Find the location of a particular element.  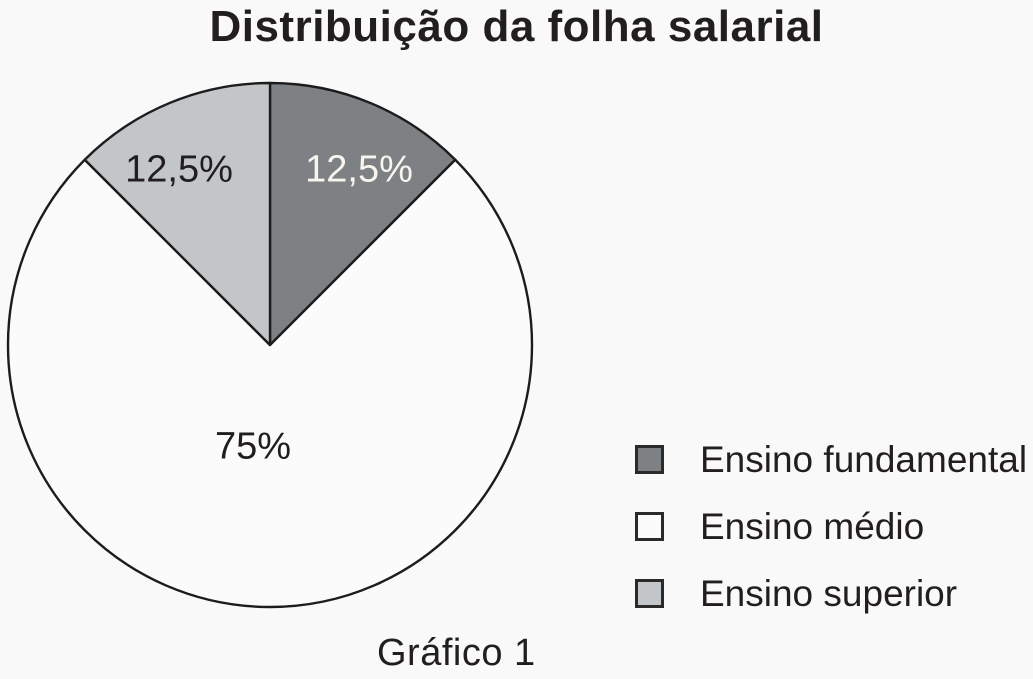

chart-caption: Gráfico 1 is located at coordinates (456, 653).